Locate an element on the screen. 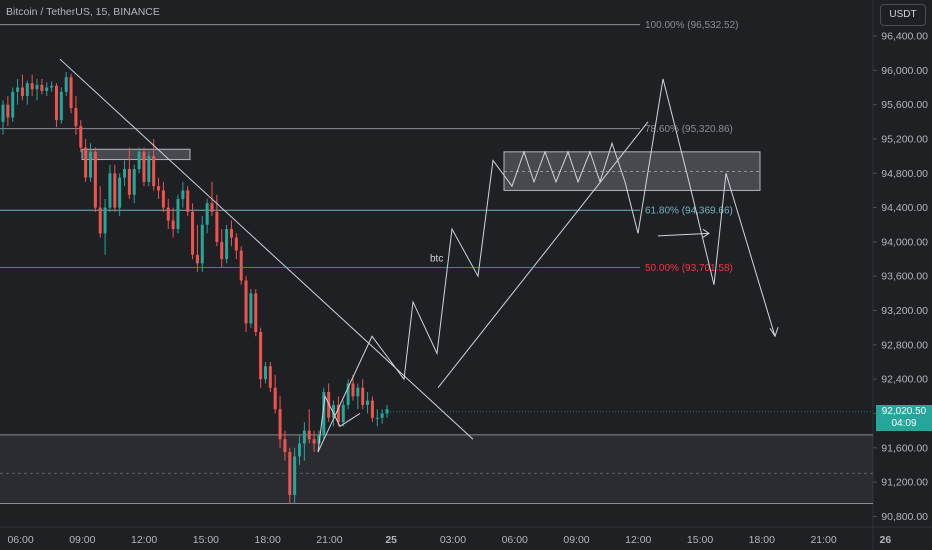  price-tick-label: 96,000.00 is located at coordinates (904, 71).